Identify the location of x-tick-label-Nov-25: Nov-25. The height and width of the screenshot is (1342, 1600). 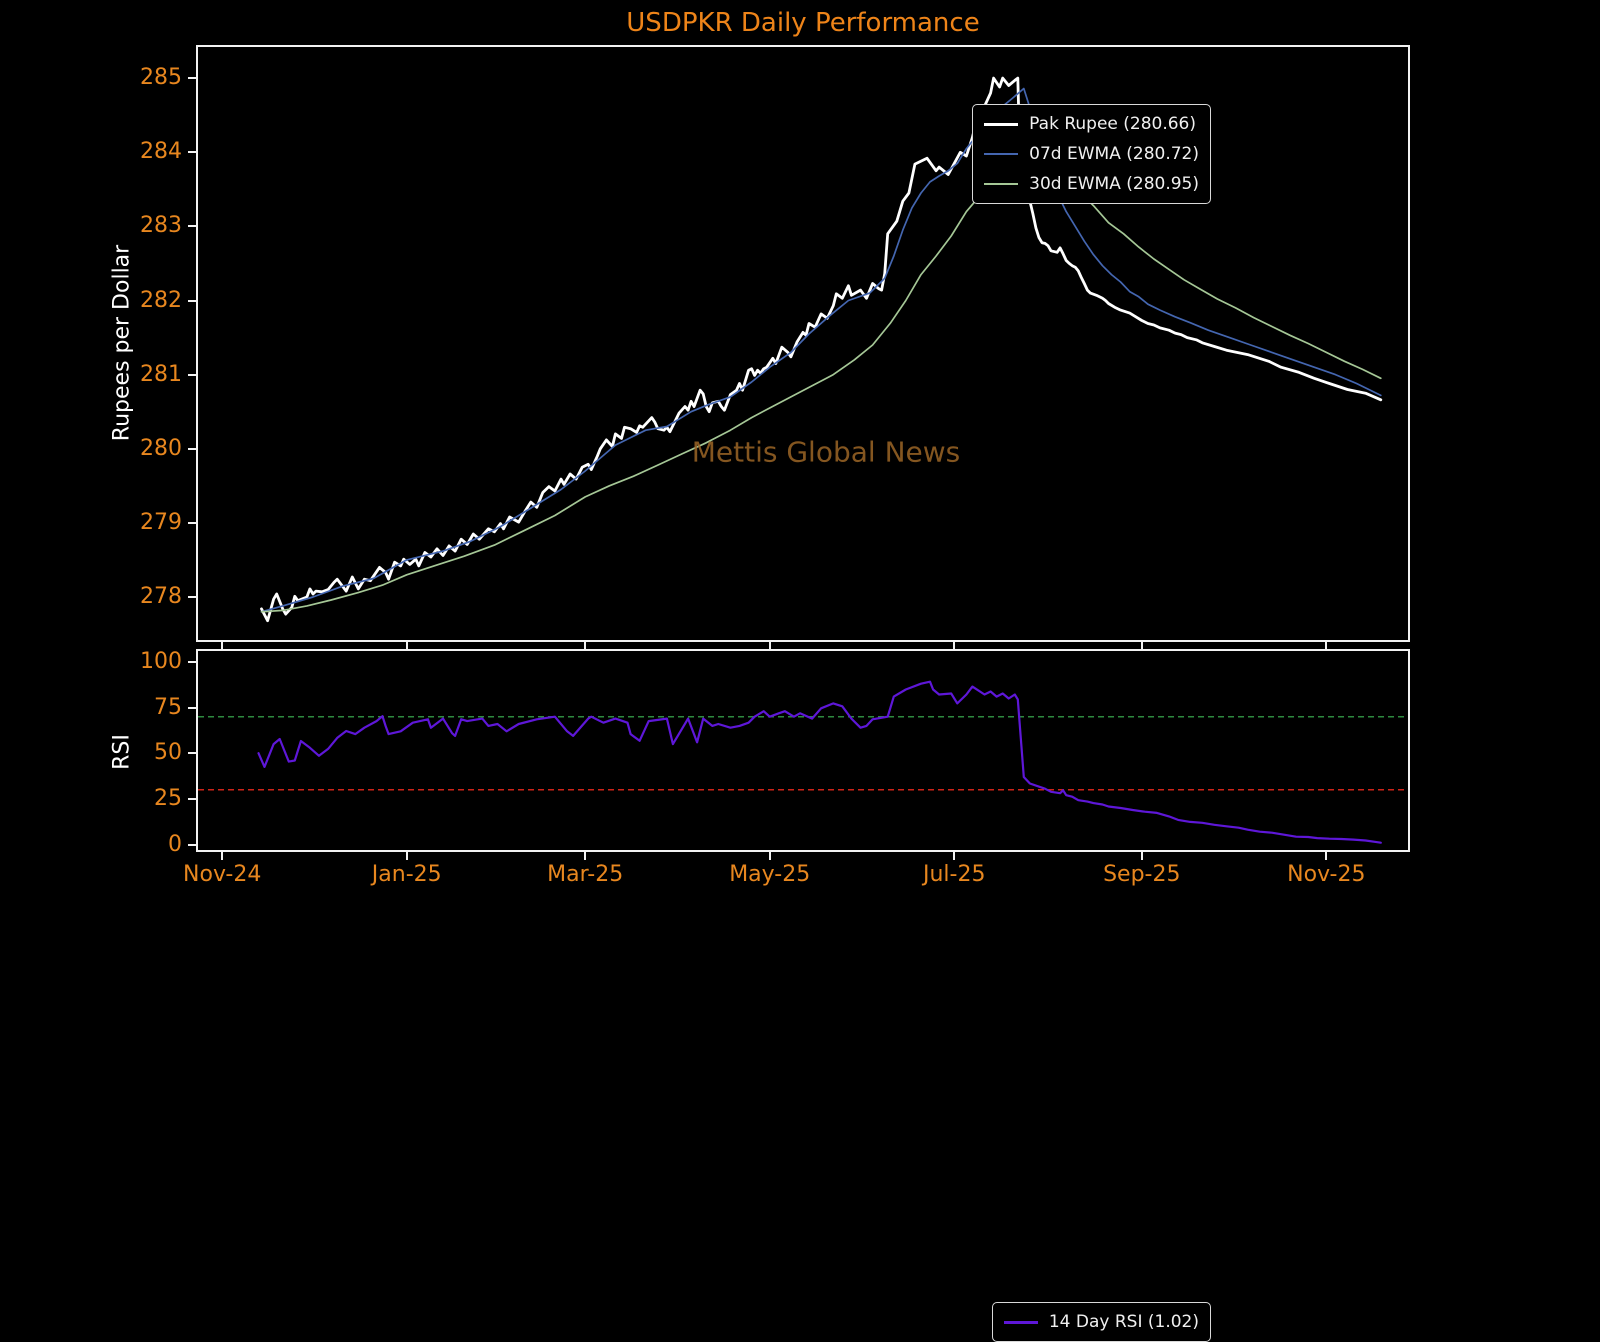
(1326, 874).